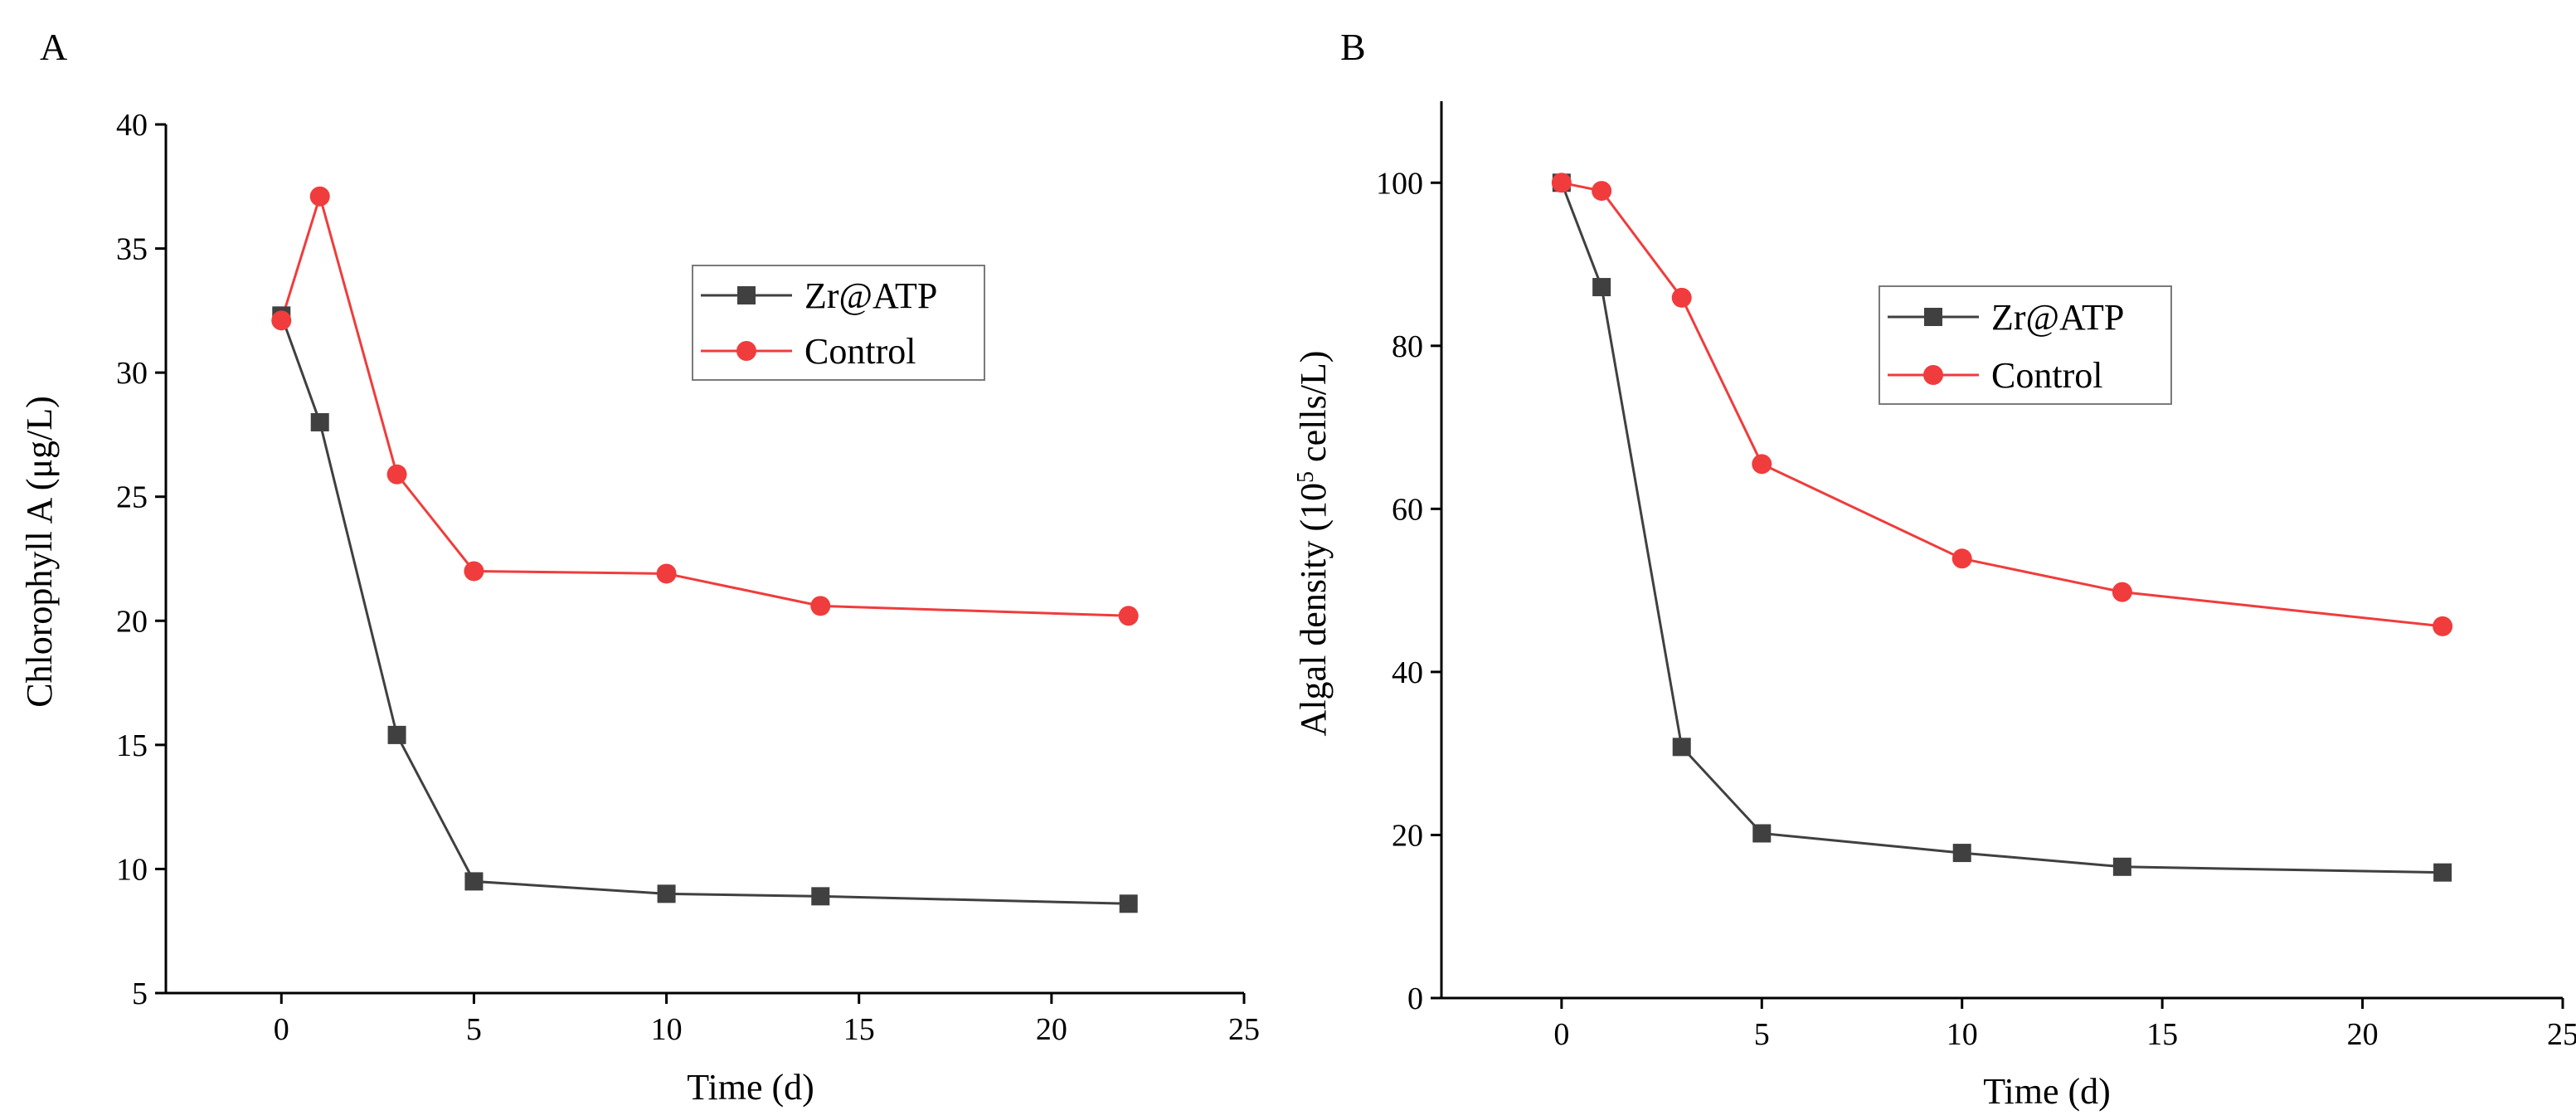  Describe the element at coordinates (2162, 1034) in the screenshot. I see `panel-b-x-tick-label: 15` at that location.